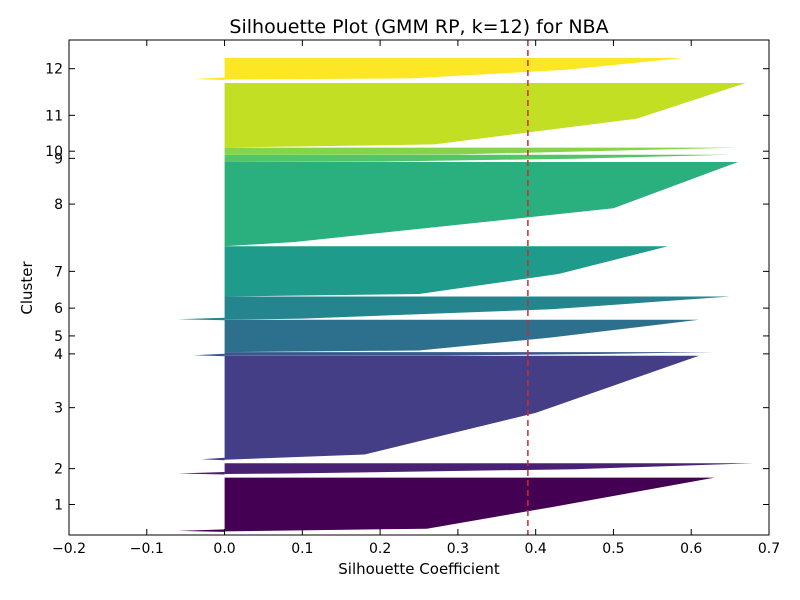 This screenshot has height=600, width=800. What do you see at coordinates (419, 569) in the screenshot?
I see `x-axis-label: Silhouette Coefficient` at bounding box center [419, 569].